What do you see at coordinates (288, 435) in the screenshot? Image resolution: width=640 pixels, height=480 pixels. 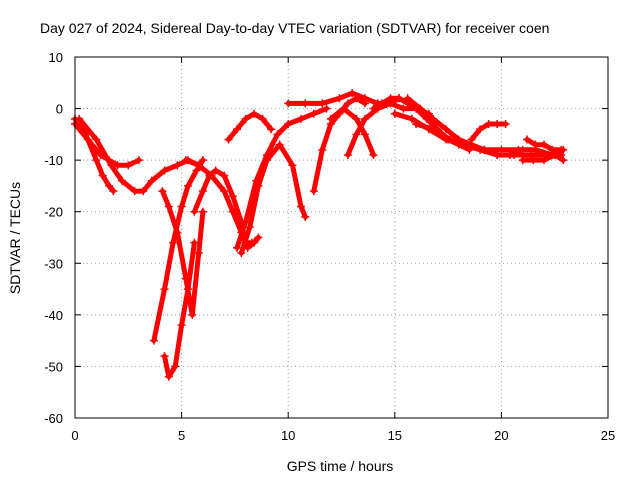 I see `x-tick-label: 10` at bounding box center [288, 435].